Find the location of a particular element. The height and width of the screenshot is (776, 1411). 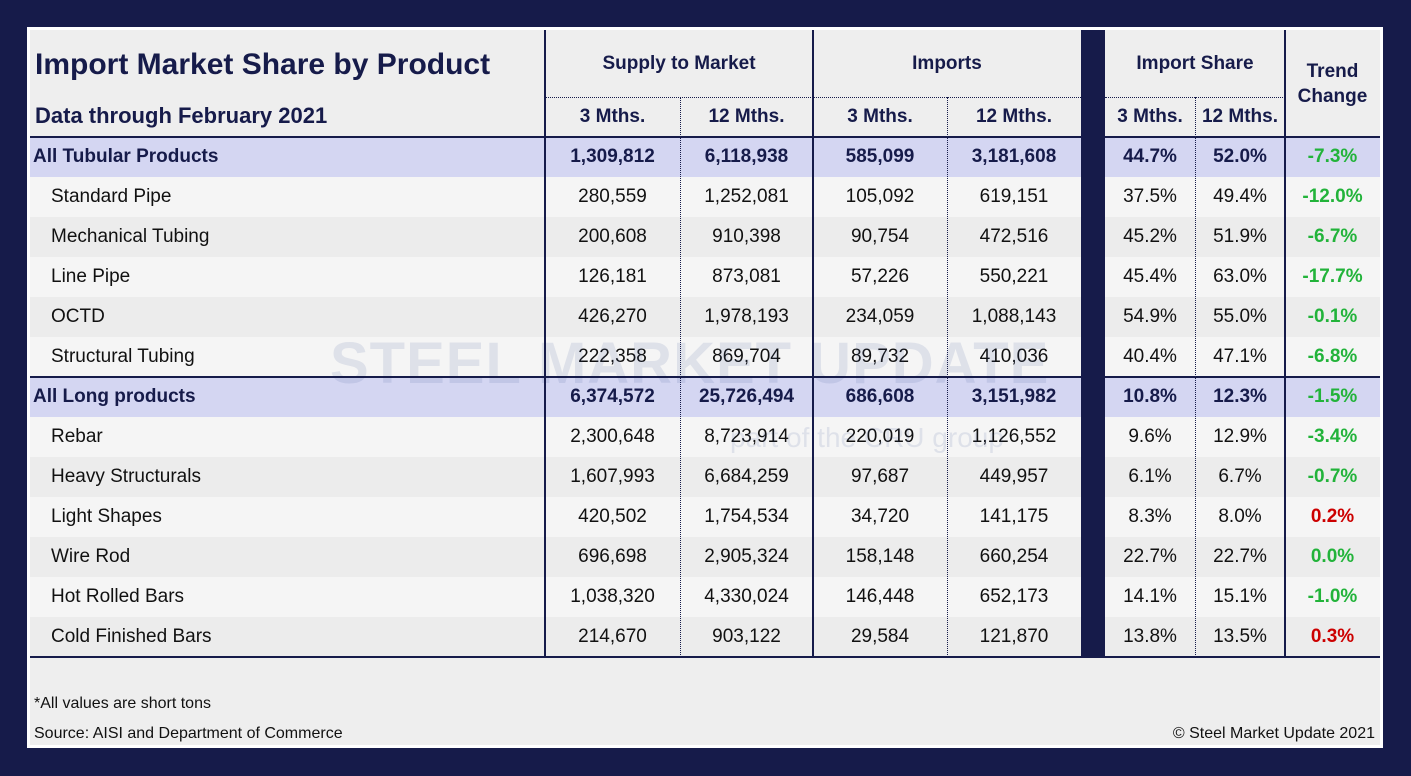

header-trend-change-label: Trend Change is located at coordinates (1332, 84).